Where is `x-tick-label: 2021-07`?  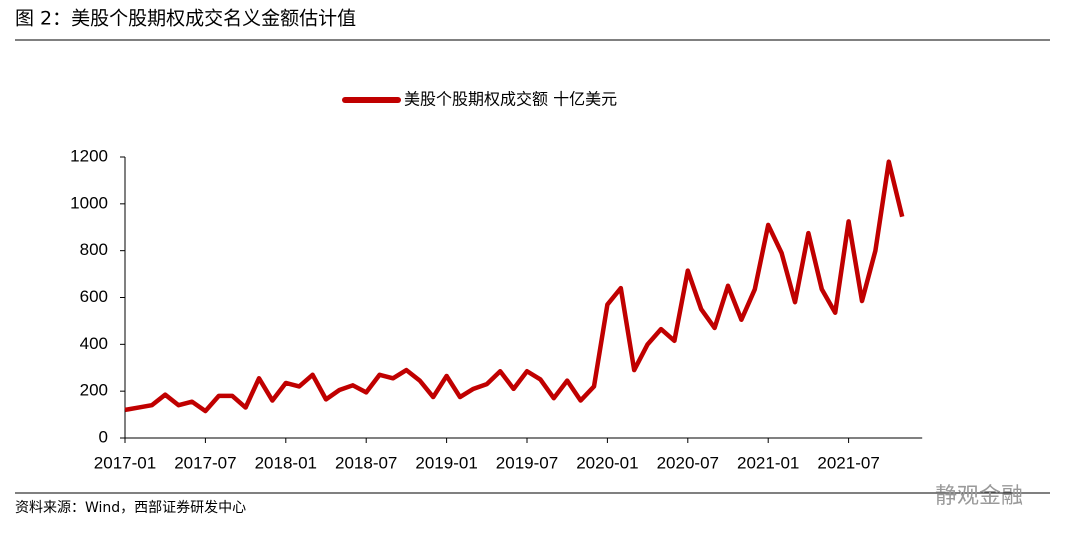 x-tick-label: 2021-07 is located at coordinates (848, 462).